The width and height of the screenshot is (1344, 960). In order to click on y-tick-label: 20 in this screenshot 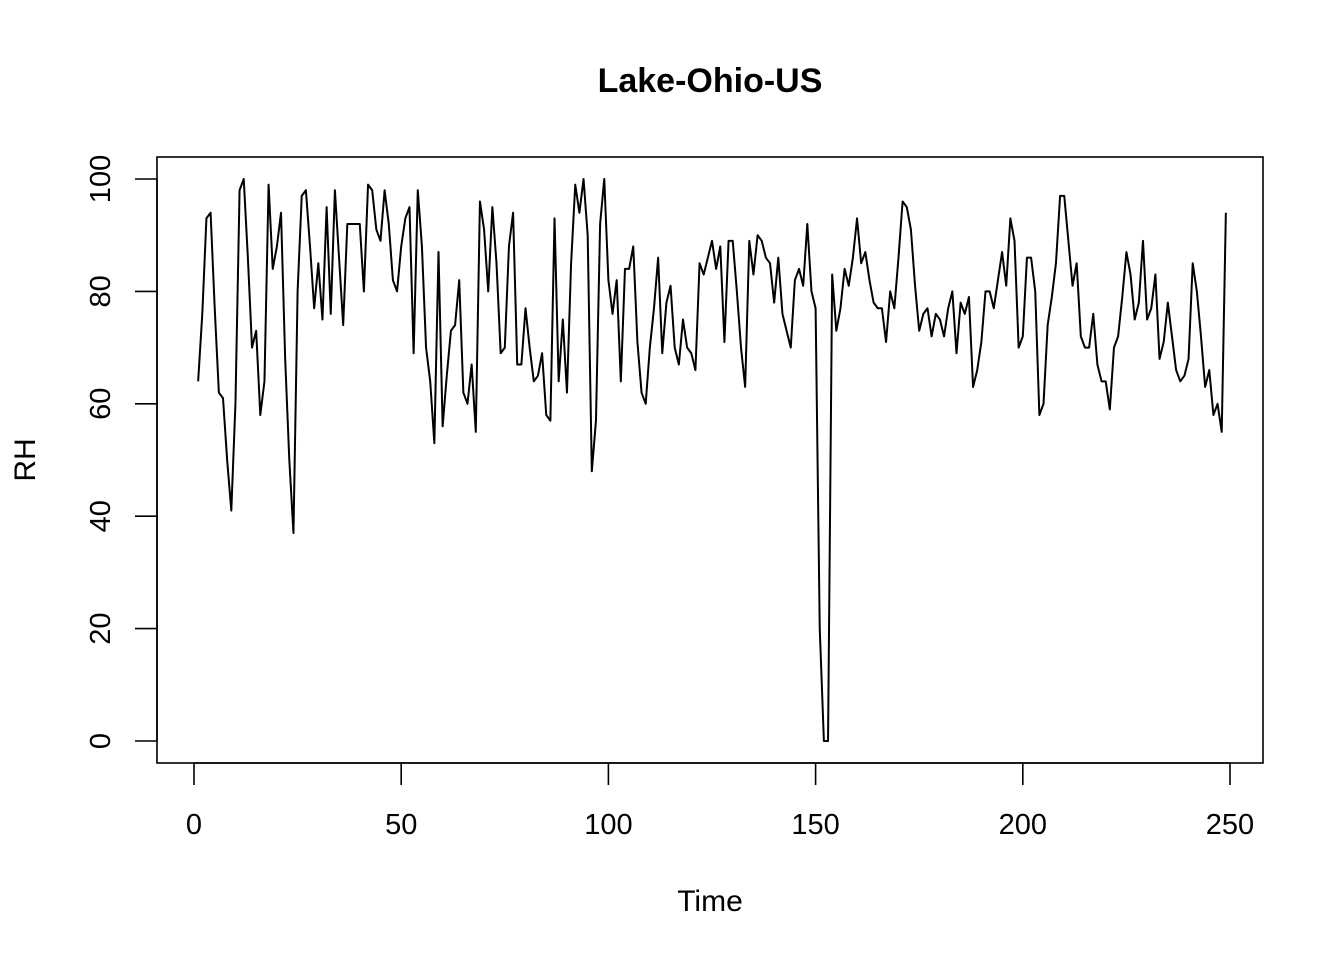, I will do `click(101, 628)`.